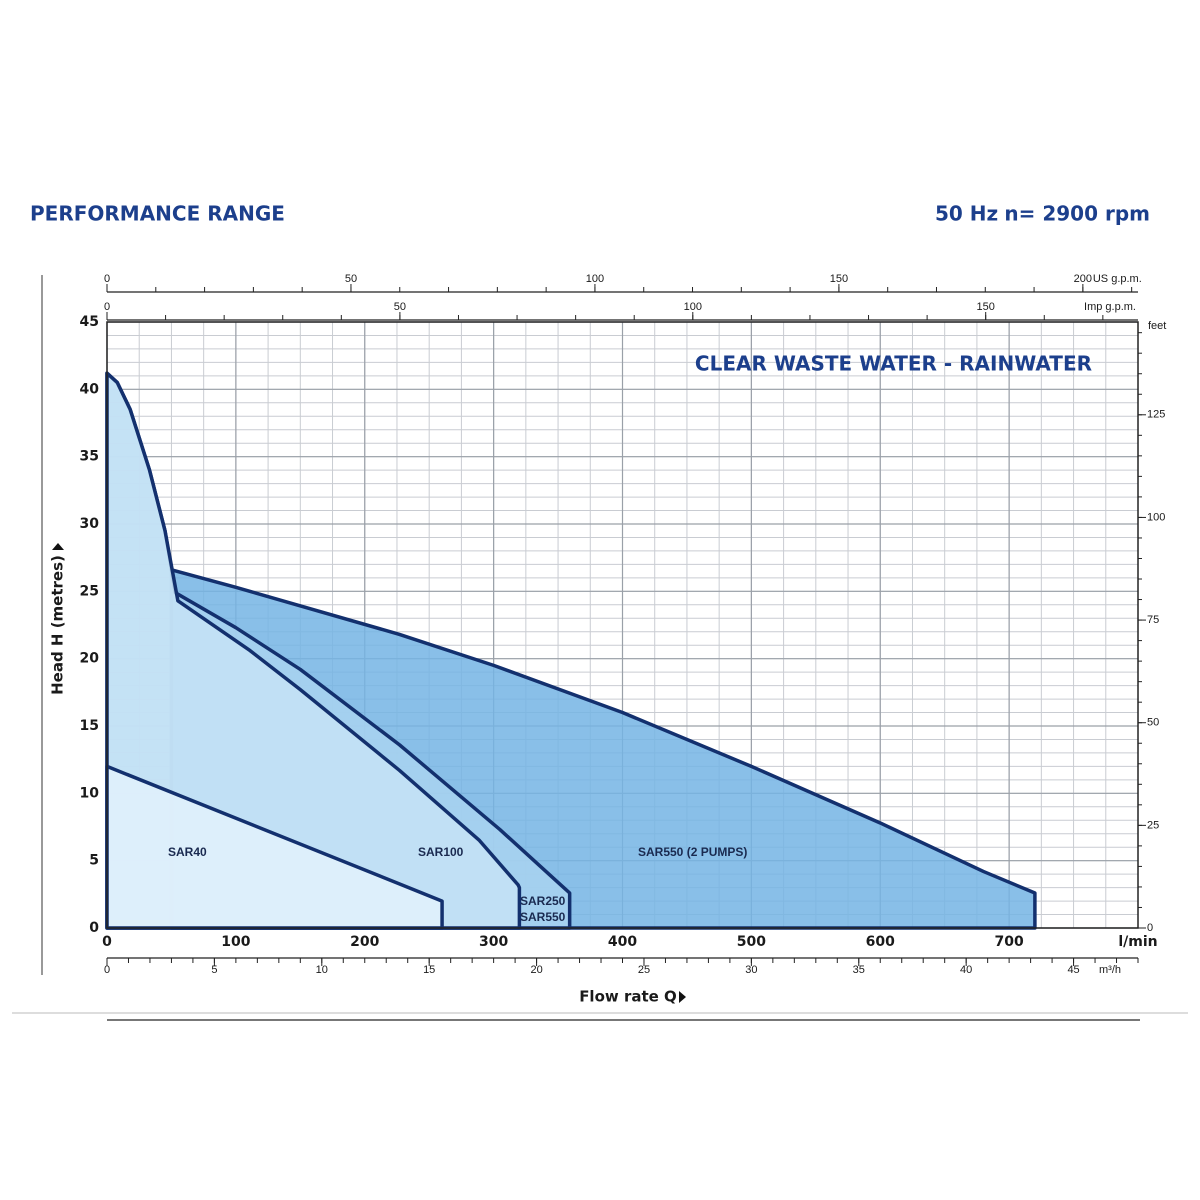 This screenshot has width=1200, height=1200. I want to click on axis-unit: US g.p.m., so click(1117, 279).